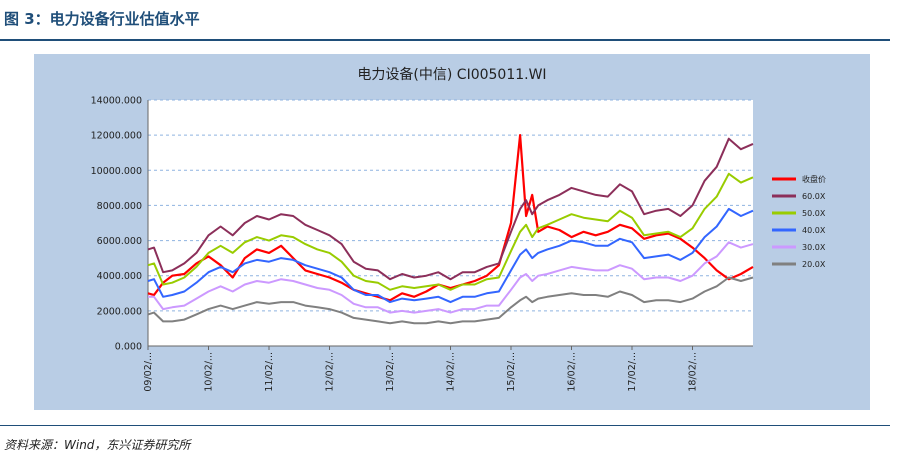  Describe the element at coordinates (799, 221) in the screenshot. I see `legend: 收盘价 60.0X 50.0X 40.0X 30.0X 20.0X` at that location.